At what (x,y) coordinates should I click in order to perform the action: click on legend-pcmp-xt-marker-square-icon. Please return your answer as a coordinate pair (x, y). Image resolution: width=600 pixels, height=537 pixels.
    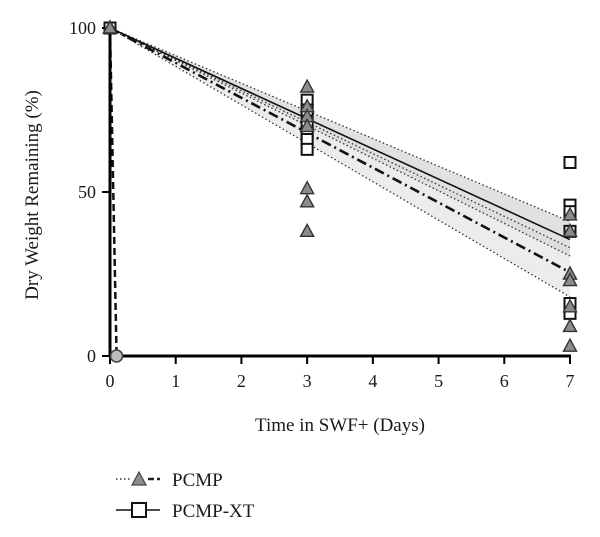
    Looking at the image, I should click on (139, 510).